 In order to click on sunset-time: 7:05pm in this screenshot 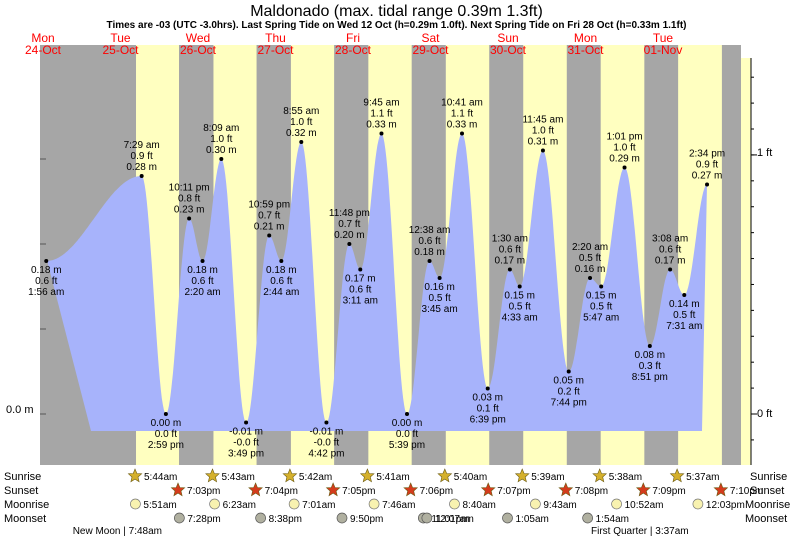, I will do `click(358, 491)`.